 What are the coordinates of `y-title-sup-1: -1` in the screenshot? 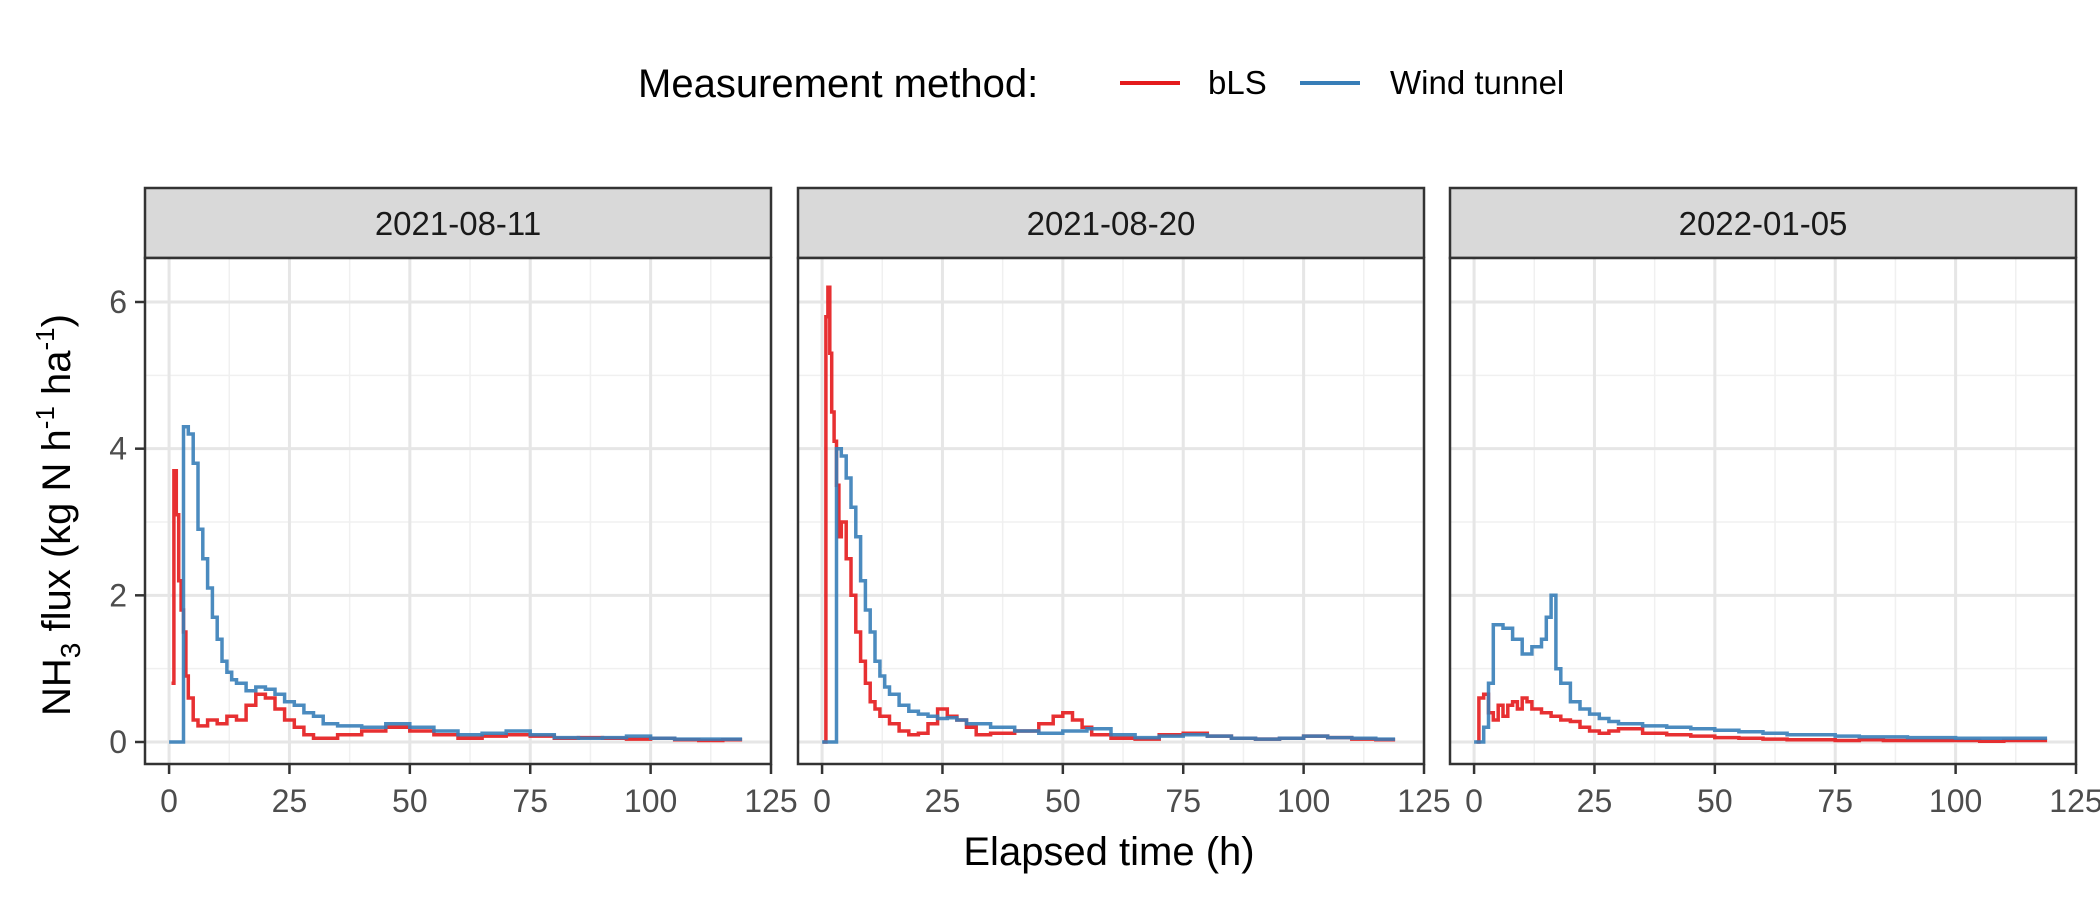 It's located at (45, 417).